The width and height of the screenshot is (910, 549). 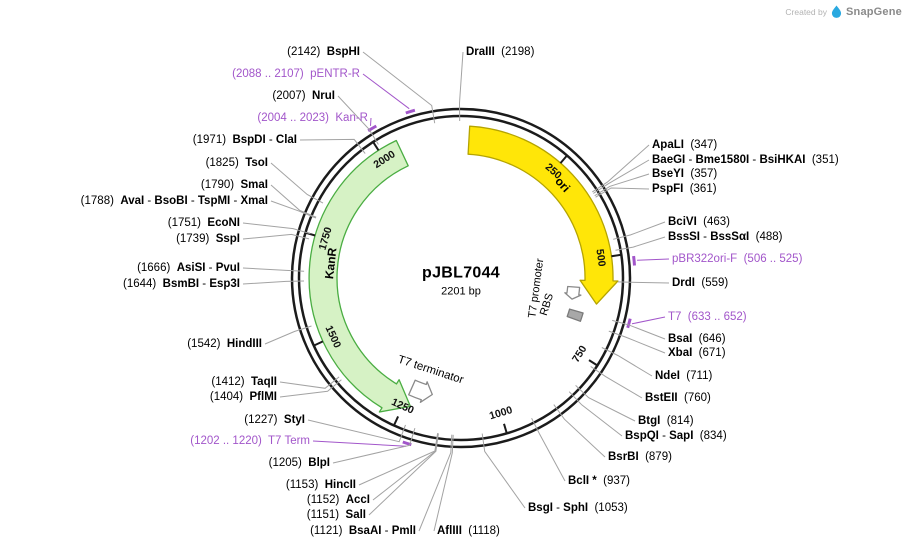 I want to click on leader-t7, so click(x=648, y=320).